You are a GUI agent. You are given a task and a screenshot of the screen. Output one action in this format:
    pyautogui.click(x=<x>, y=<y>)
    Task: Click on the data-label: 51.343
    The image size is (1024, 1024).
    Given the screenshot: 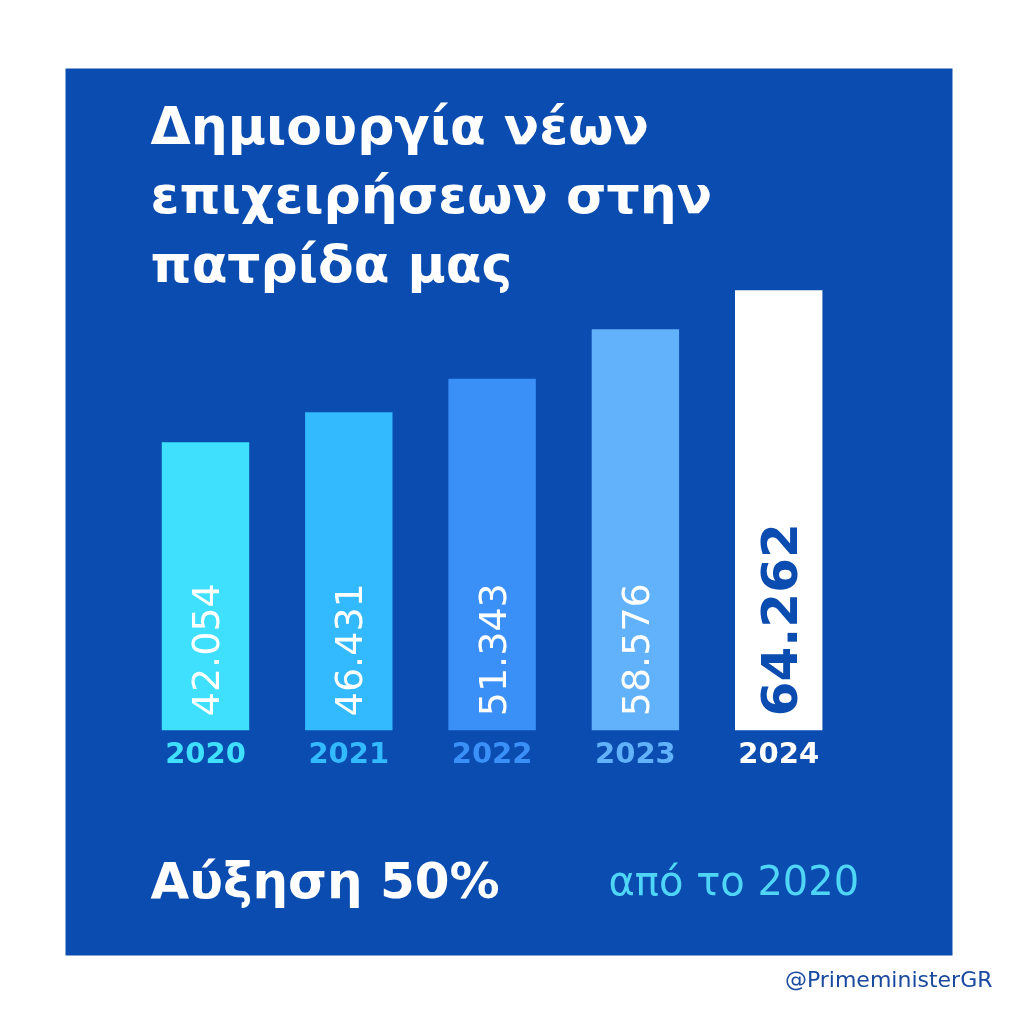 What is the action you would take?
    pyautogui.click(x=492, y=650)
    